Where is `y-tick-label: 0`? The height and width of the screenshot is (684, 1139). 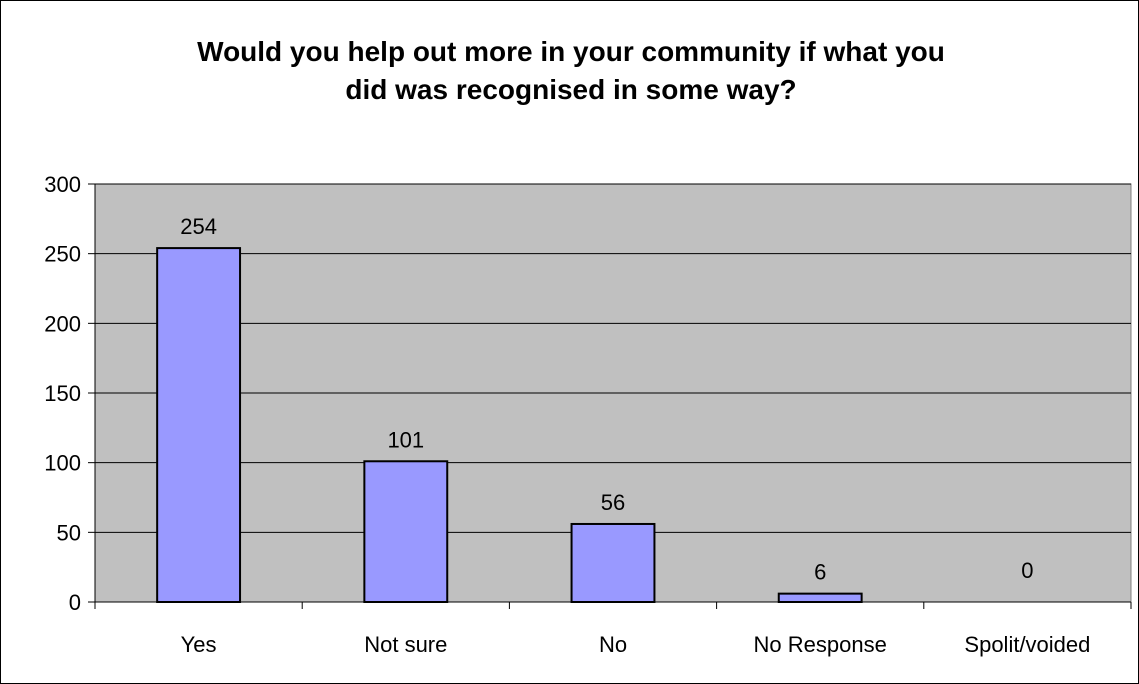
y-tick-label: 0 is located at coordinates (75, 602).